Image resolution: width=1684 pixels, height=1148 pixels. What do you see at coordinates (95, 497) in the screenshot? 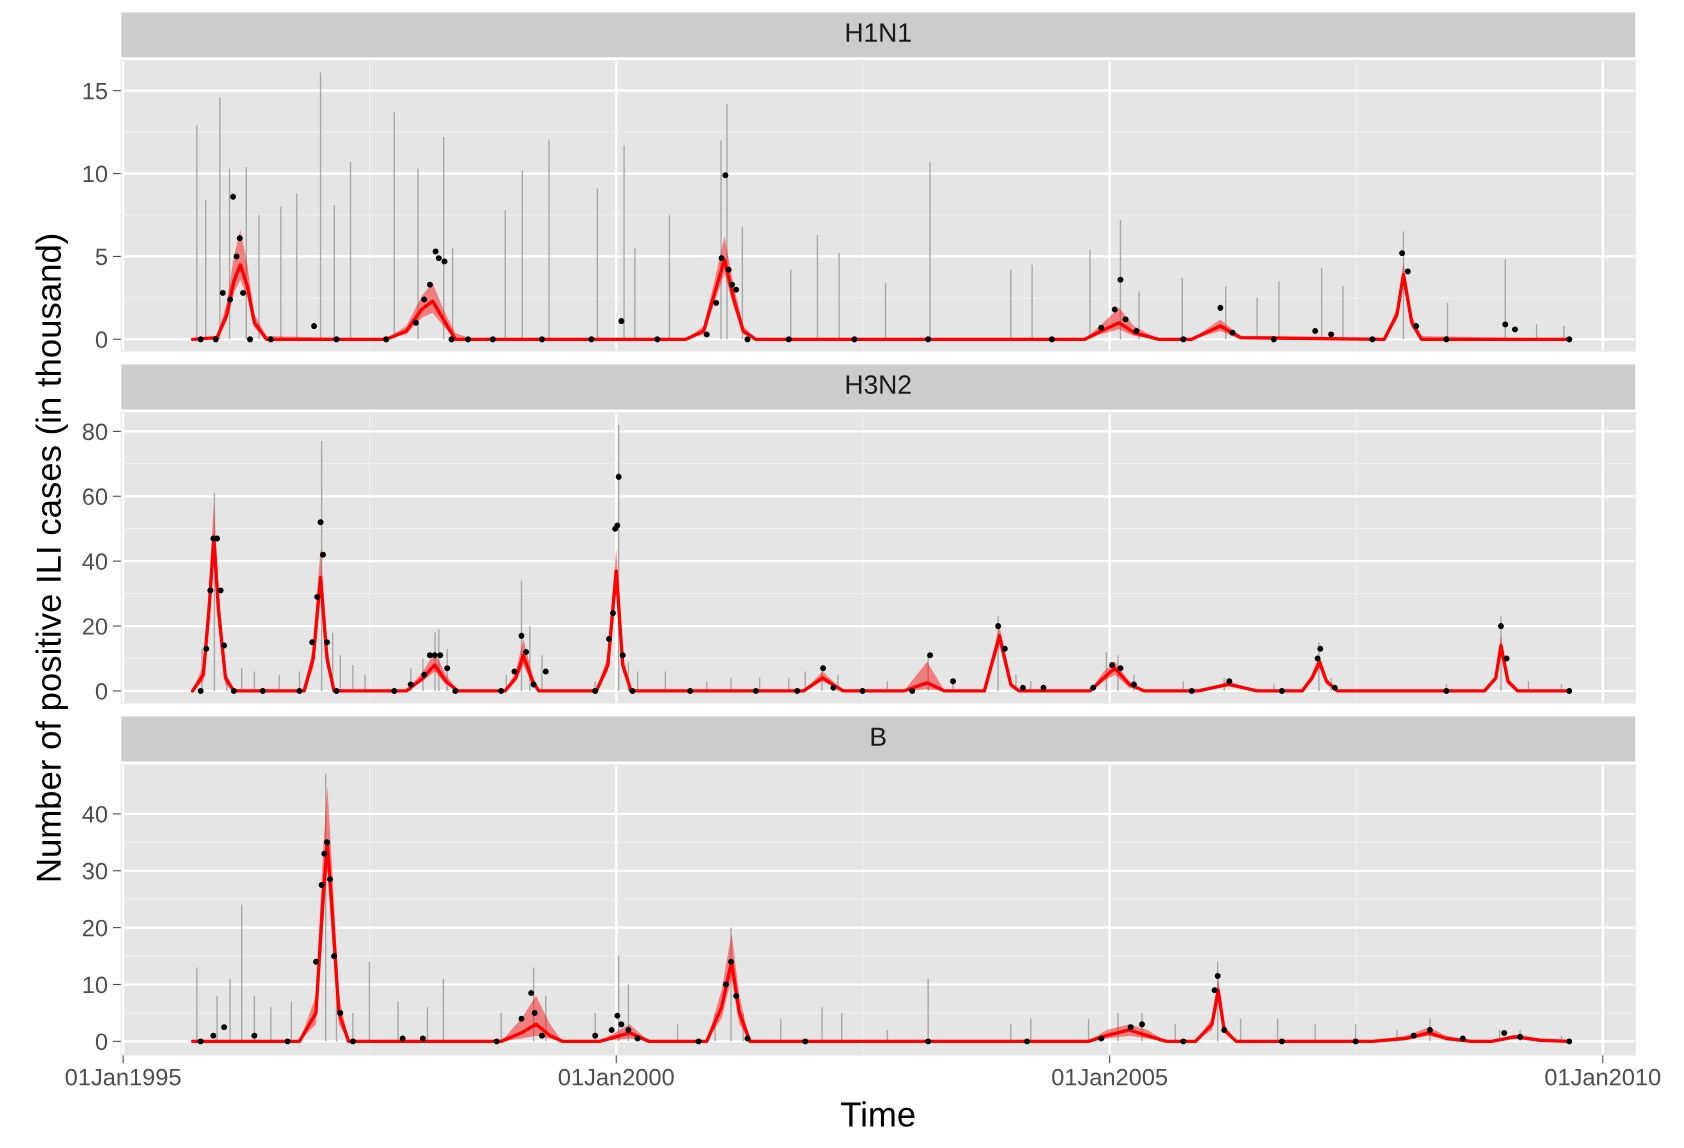
I see `y-tick-label: 60` at bounding box center [95, 497].